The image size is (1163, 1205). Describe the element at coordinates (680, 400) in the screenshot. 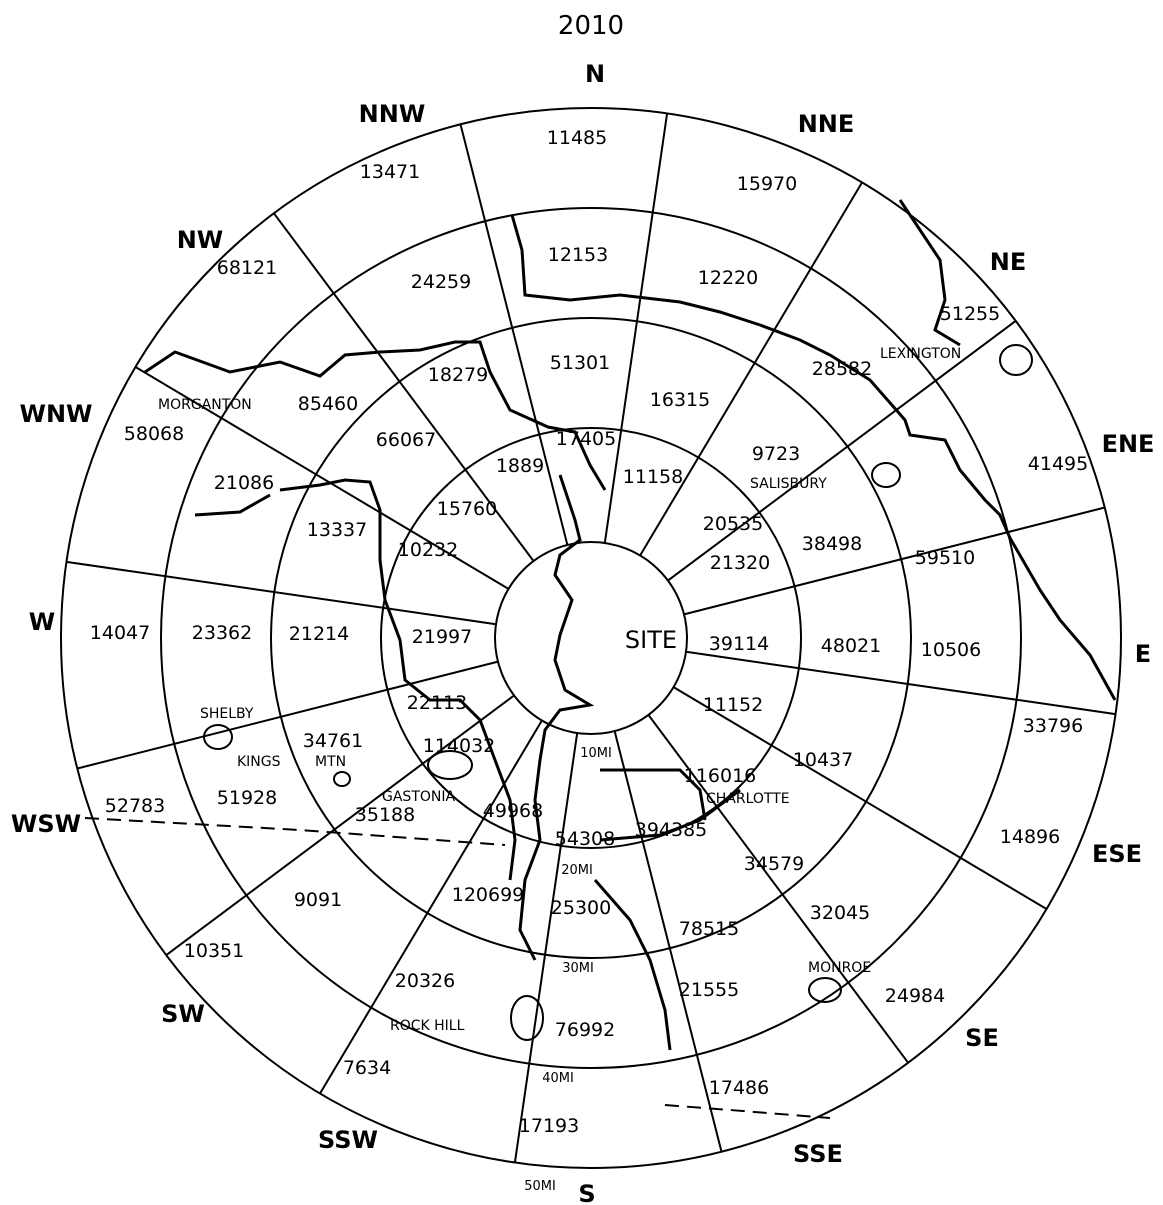

I see `pop-cell: 16315` at that location.